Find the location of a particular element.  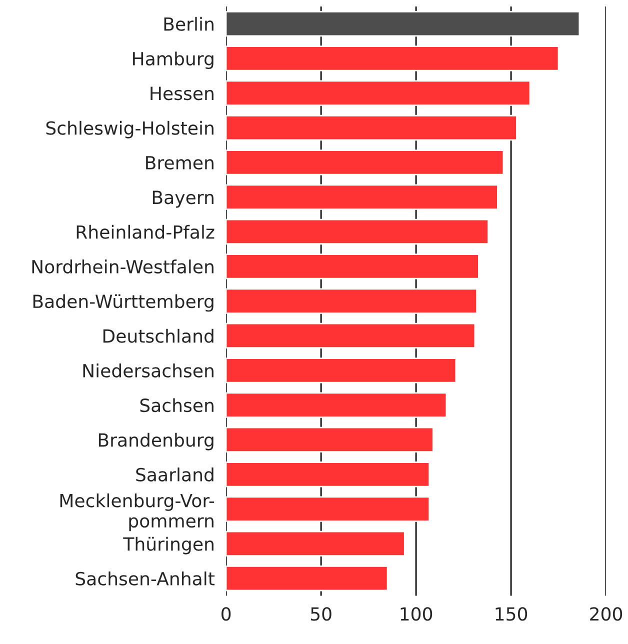

y-tick-label: Mecklenburg-Vor- pommern is located at coordinates (137, 512).